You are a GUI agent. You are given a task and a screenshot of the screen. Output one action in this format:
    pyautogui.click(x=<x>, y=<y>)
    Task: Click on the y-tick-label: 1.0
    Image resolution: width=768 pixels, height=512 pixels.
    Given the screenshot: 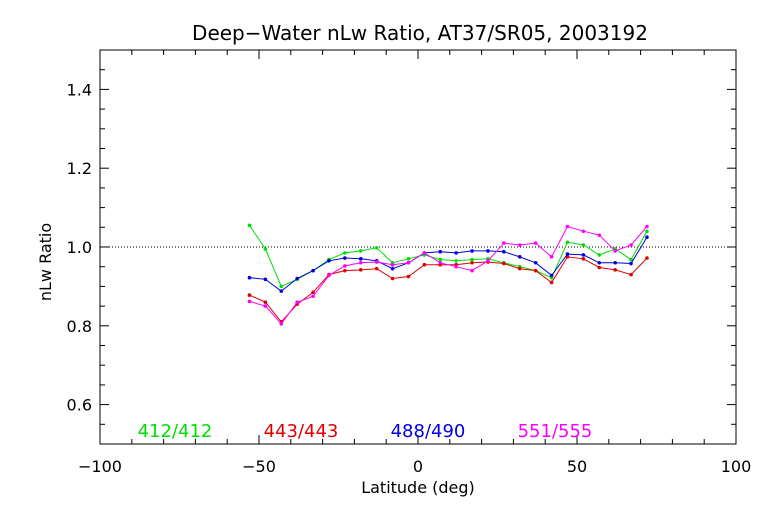 What is the action you would take?
    pyautogui.click(x=79, y=247)
    